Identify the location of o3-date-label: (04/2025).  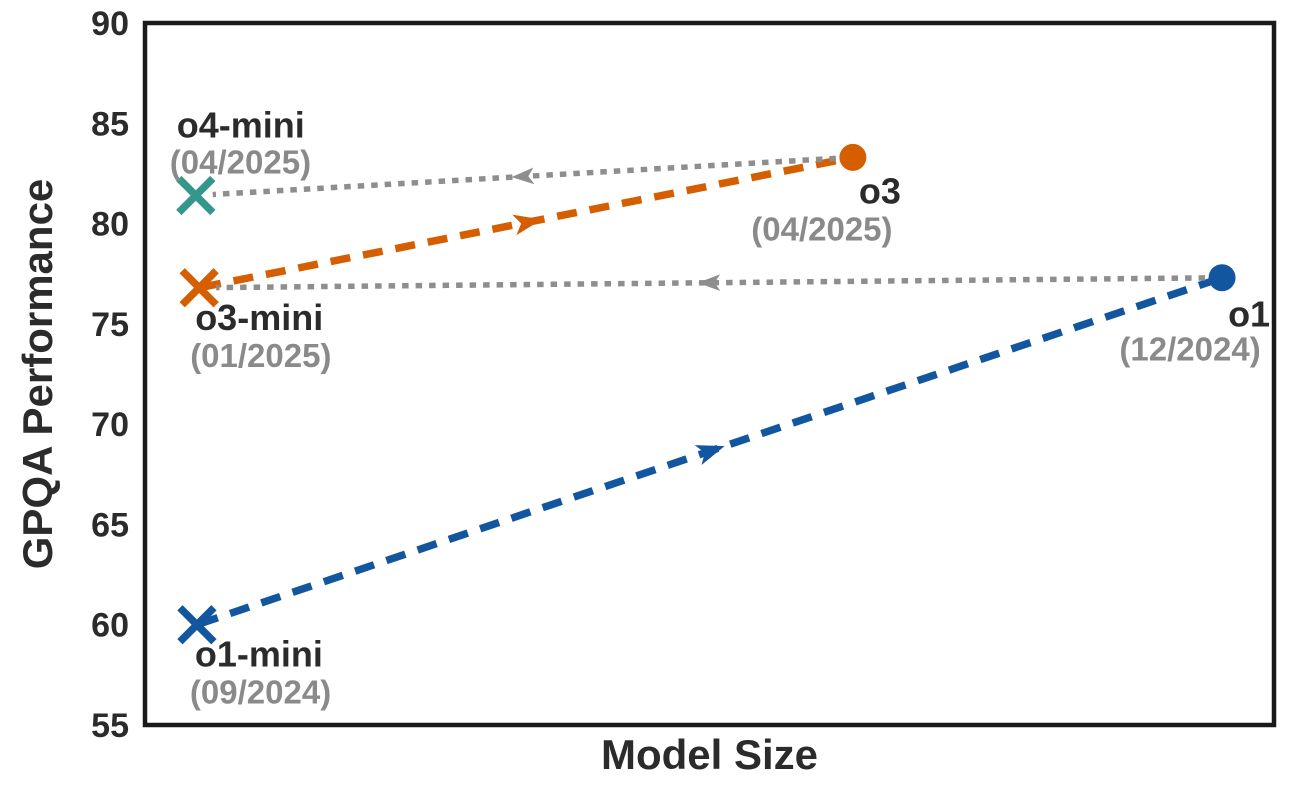
(821, 228).